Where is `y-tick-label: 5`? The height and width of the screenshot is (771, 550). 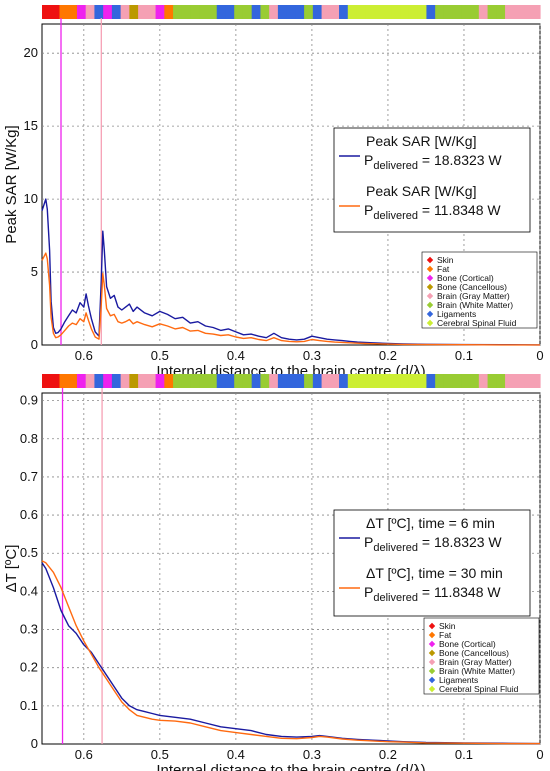
y-tick-label: 5 is located at coordinates (34, 271).